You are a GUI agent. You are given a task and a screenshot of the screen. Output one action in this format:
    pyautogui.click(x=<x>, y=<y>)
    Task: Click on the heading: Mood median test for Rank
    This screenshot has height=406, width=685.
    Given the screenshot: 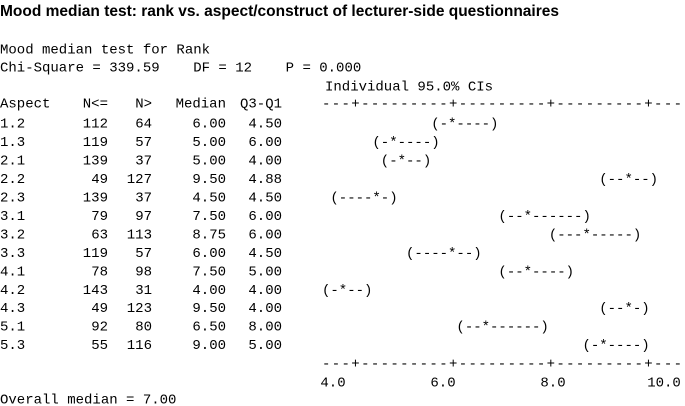 What is the action you would take?
    pyautogui.click(x=105, y=51)
    